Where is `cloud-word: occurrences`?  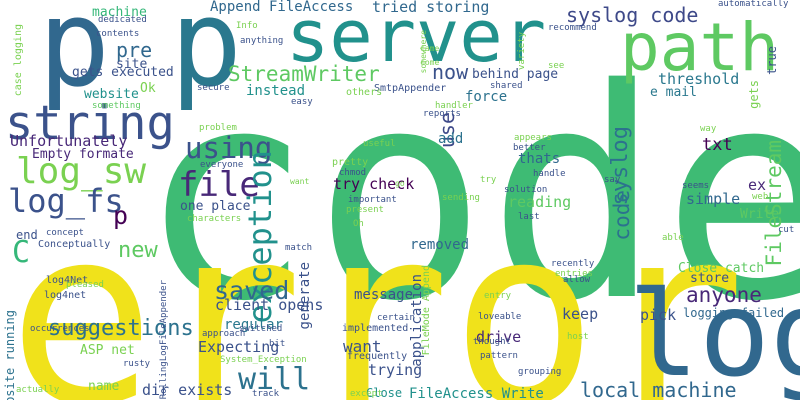
cloud-word: occurrences is located at coordinates (60, 329).